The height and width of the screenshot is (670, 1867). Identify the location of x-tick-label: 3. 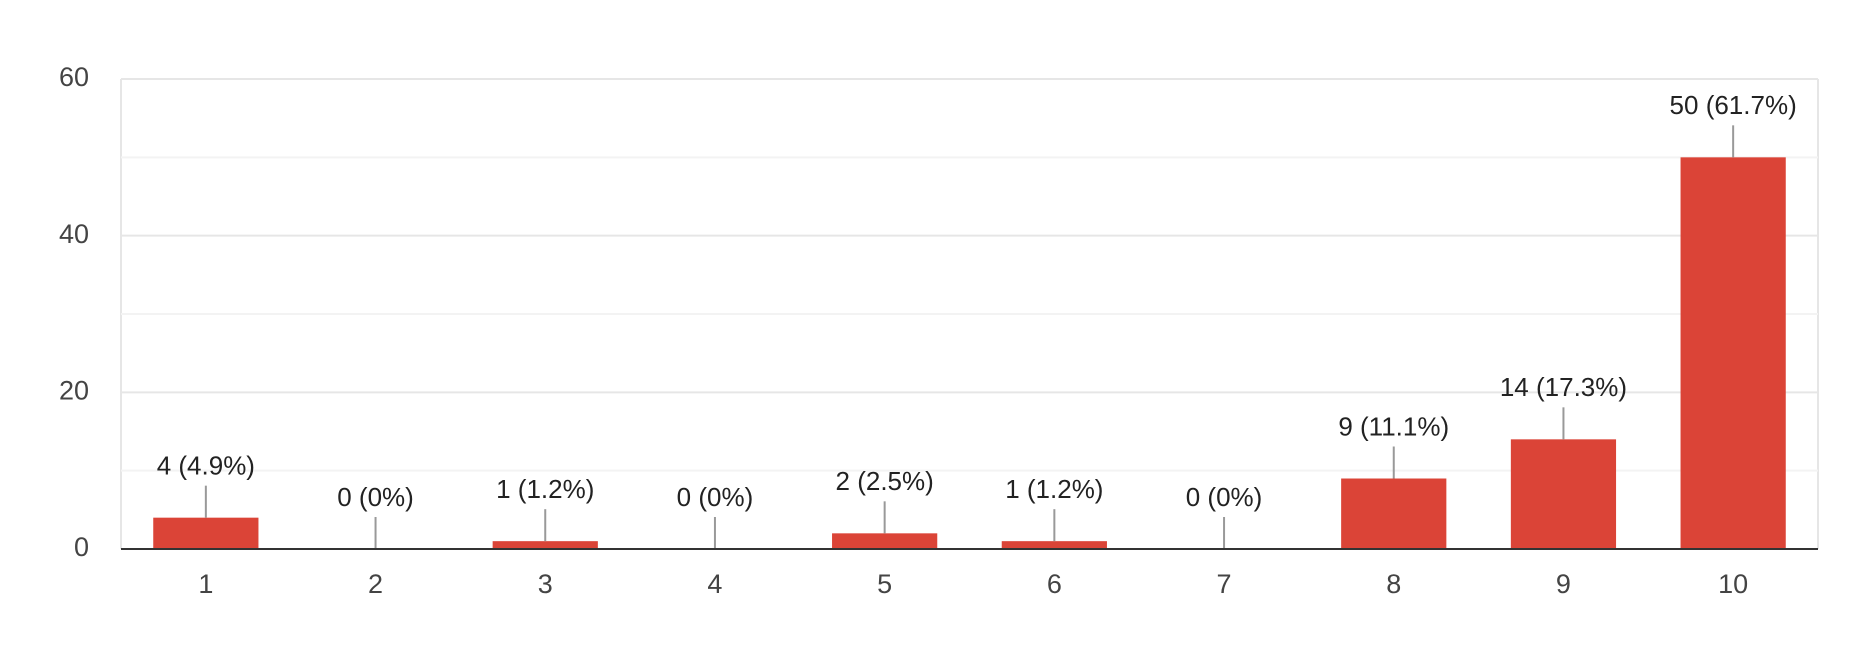
(545, 584).